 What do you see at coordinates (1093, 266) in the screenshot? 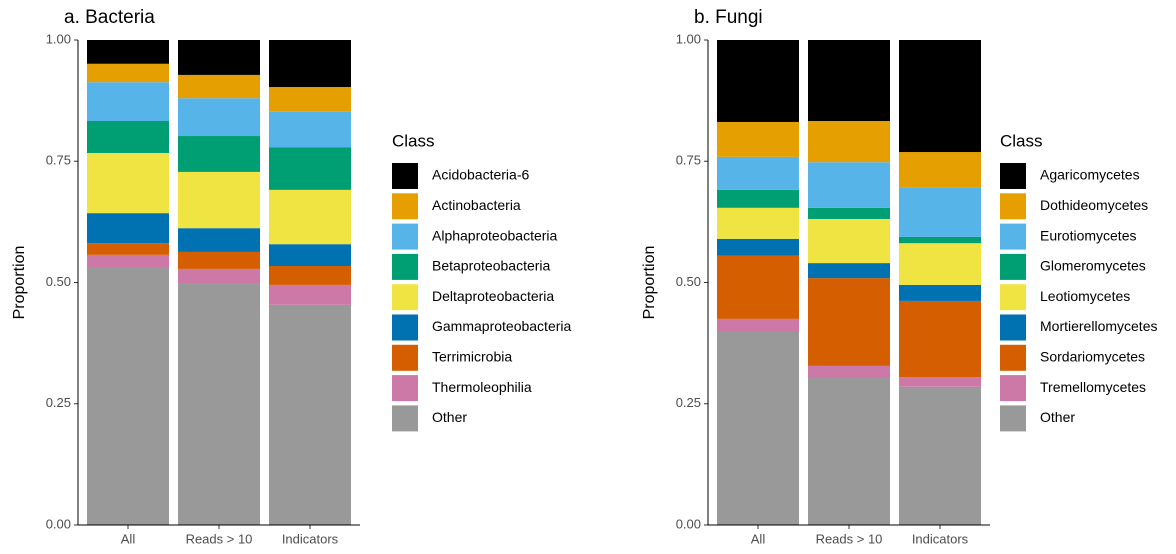
I see `legend-label: Glomeromycetes` at bounding box center [1093, 266].